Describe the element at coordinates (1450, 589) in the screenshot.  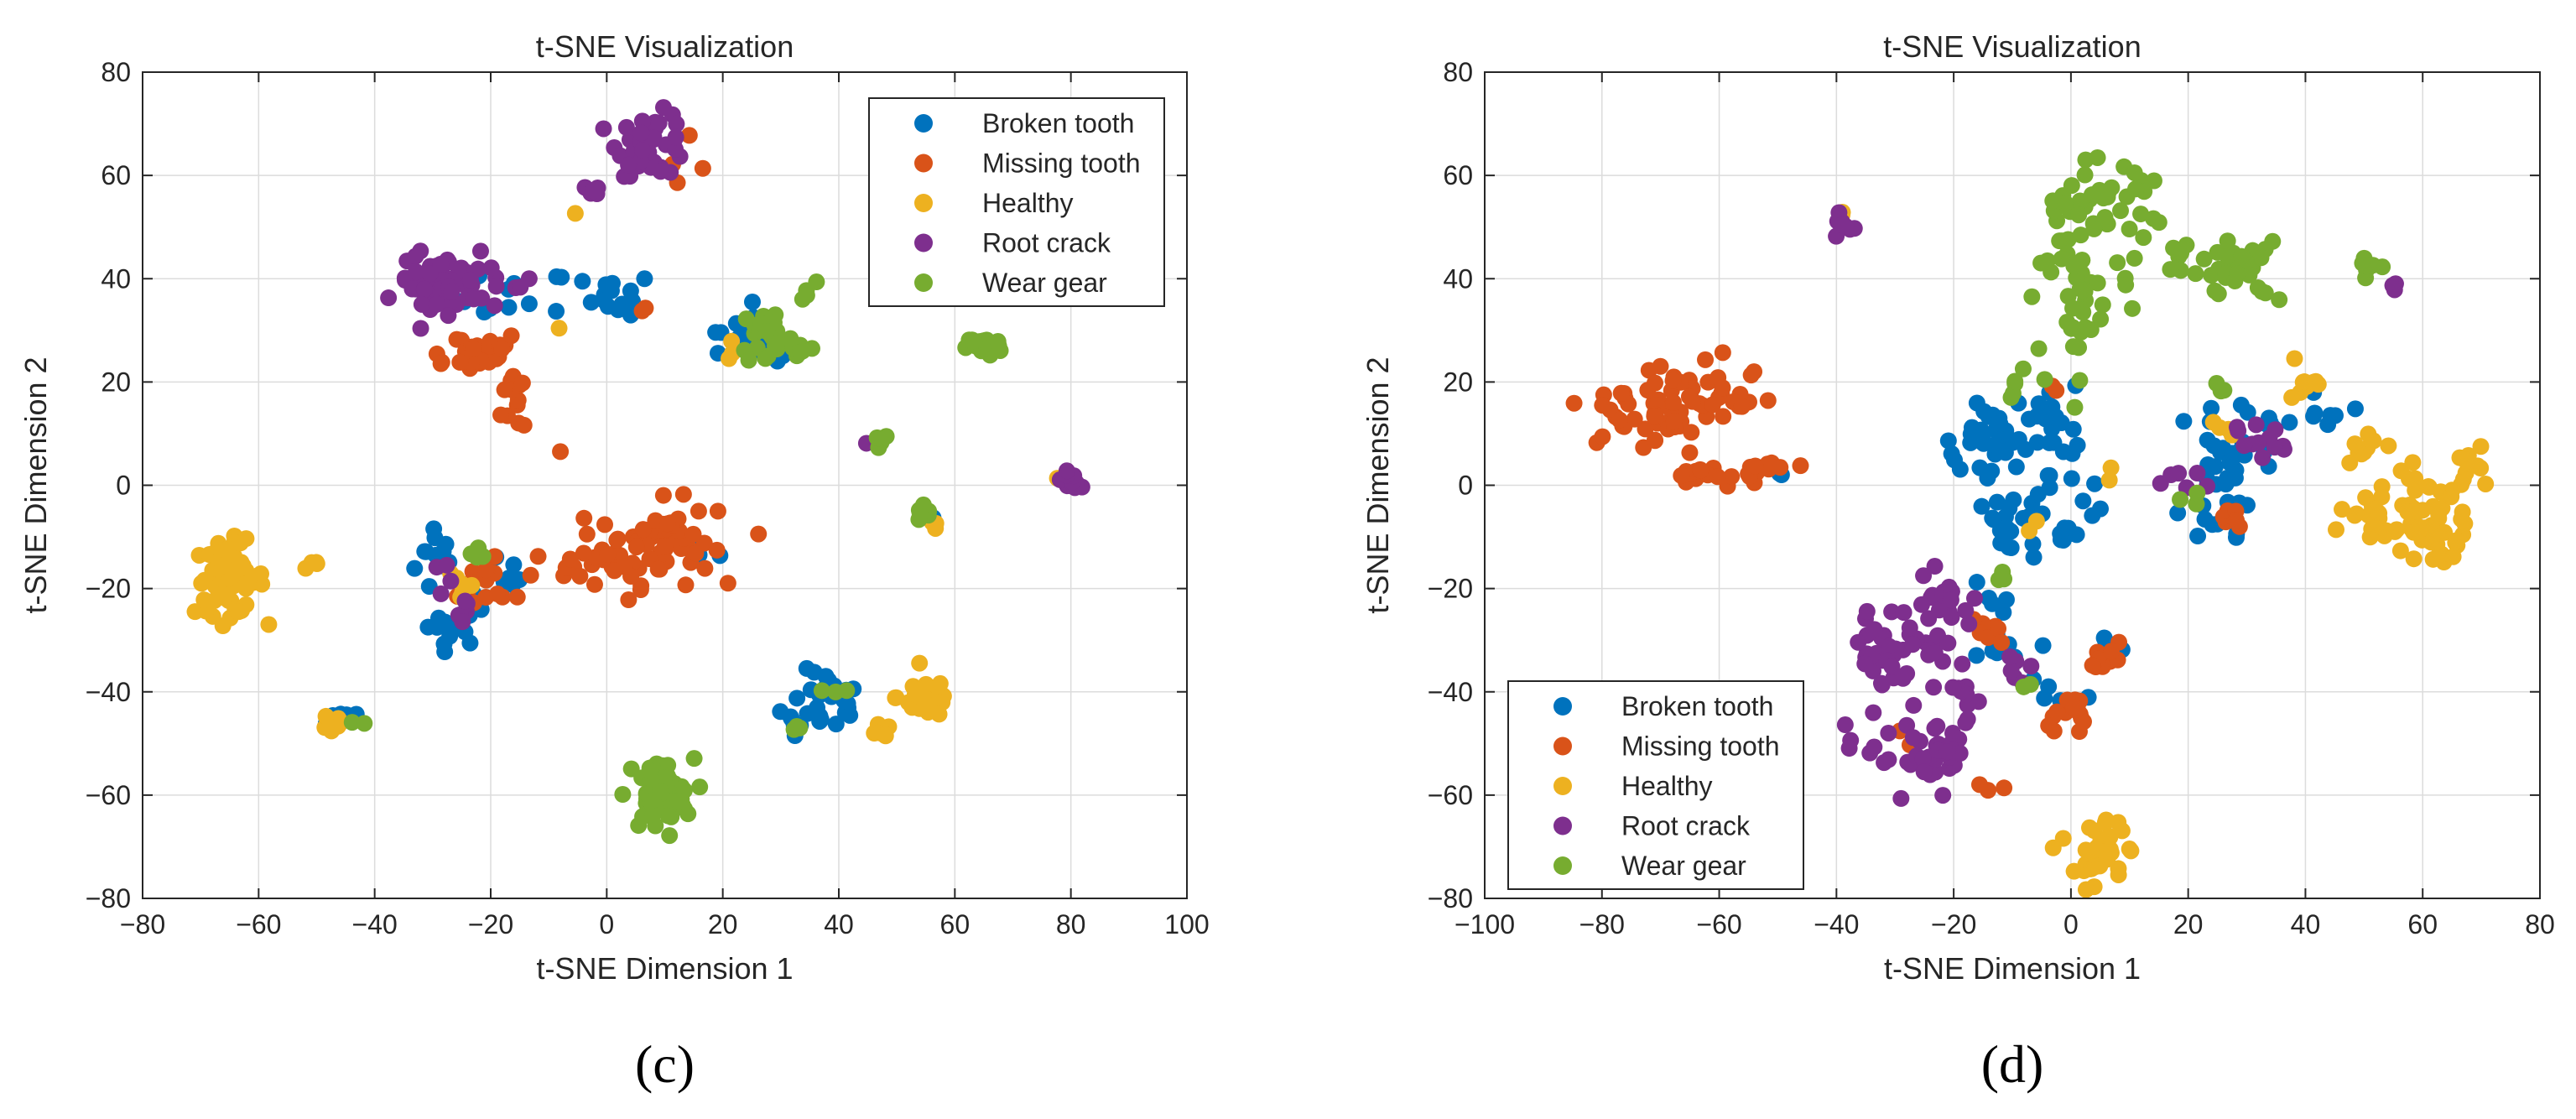
I see `y-tick-label: −20` at that location.